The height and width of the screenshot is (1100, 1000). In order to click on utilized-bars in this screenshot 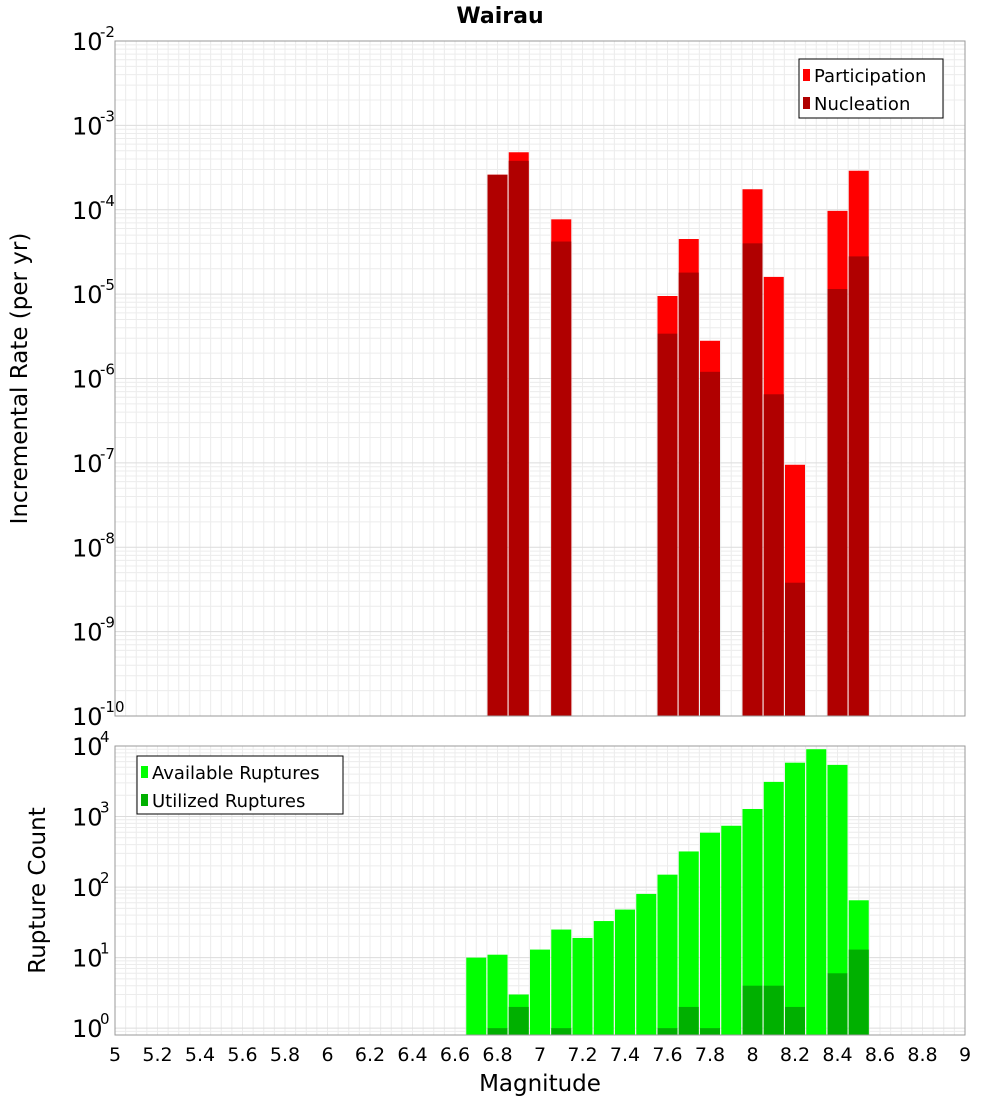, I will do `click(678, 992)`.